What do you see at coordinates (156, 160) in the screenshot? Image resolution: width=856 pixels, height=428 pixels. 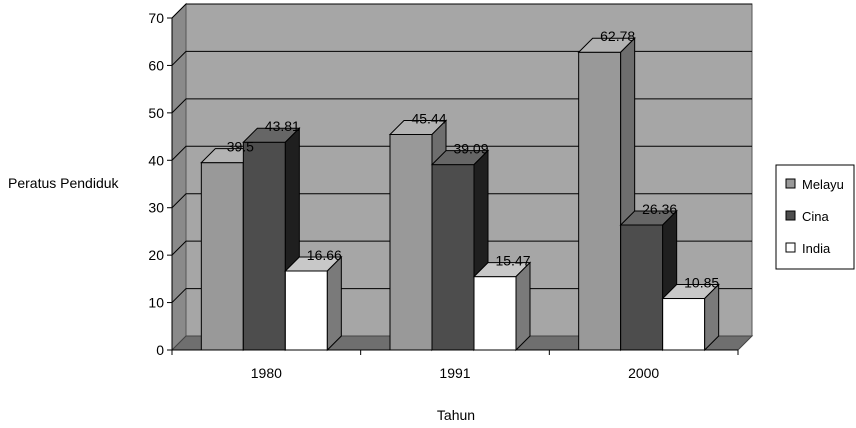 I see `y-tick-label: 40` at bounding box center [156, 160].